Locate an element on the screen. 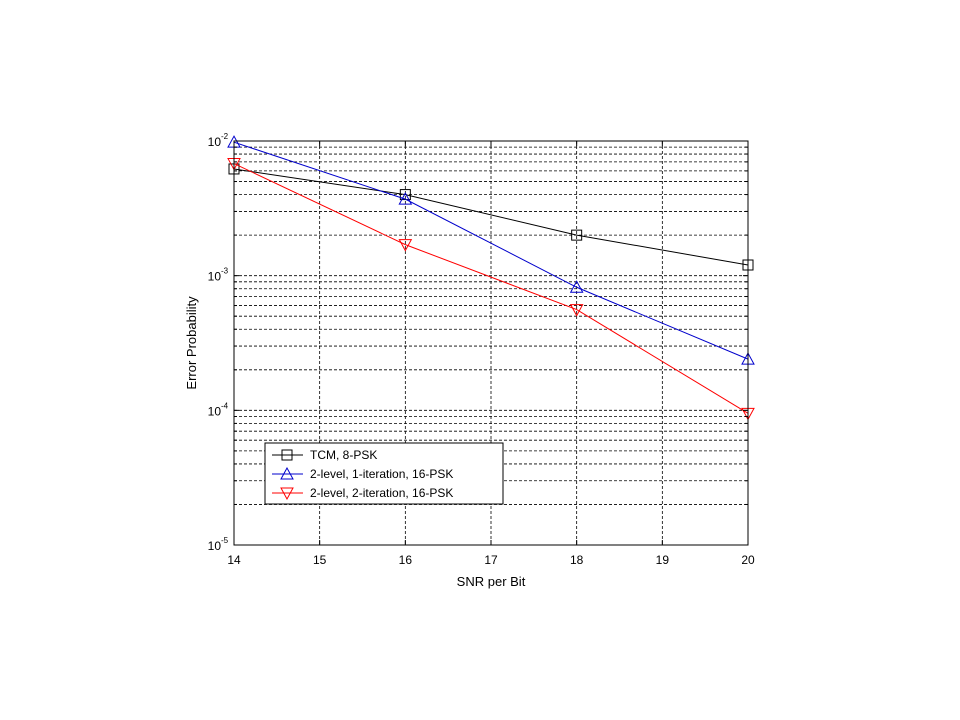  x-tick-label: 18 is located at coordinates (577, 560).